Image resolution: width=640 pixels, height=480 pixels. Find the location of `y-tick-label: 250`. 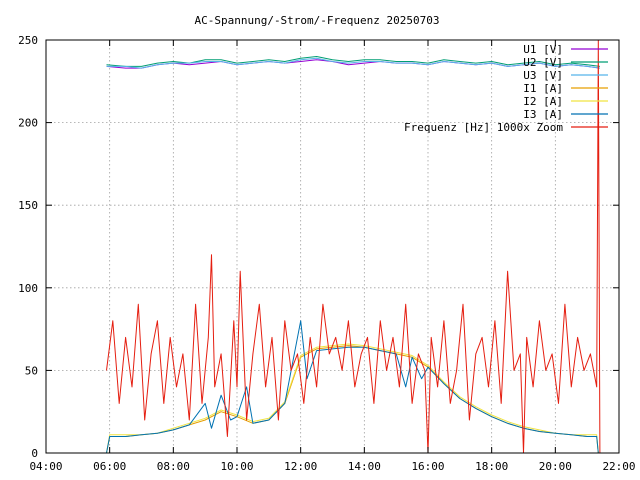

y-tick-label: 250 is located at coordinates (28, 40).